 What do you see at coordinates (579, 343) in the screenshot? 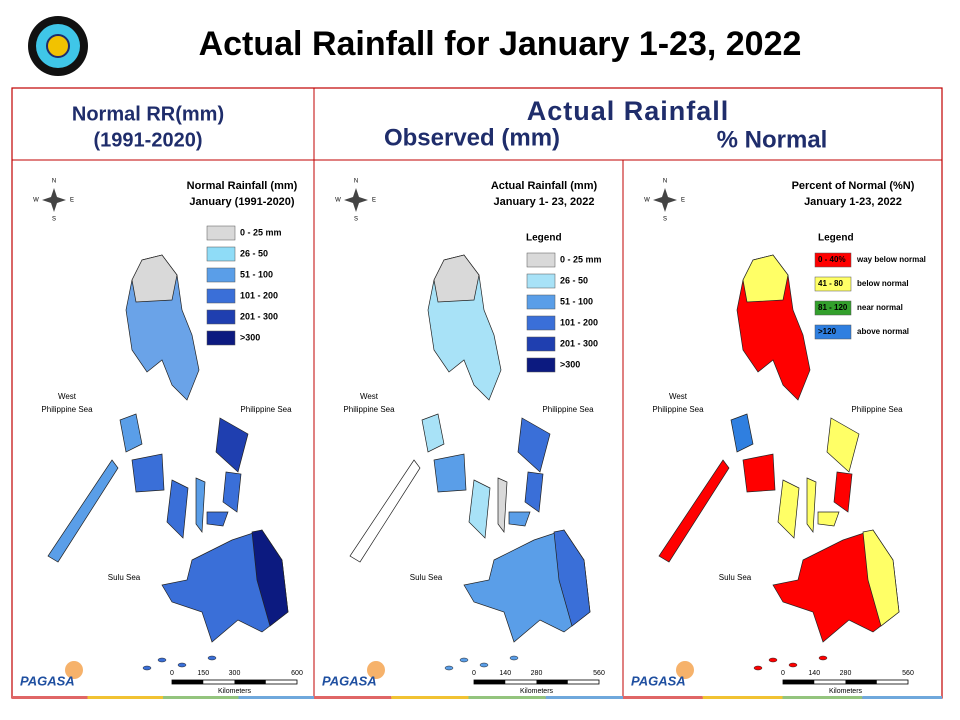
I see `legend-label: 201 - 300` at bounding box center [579, 343].